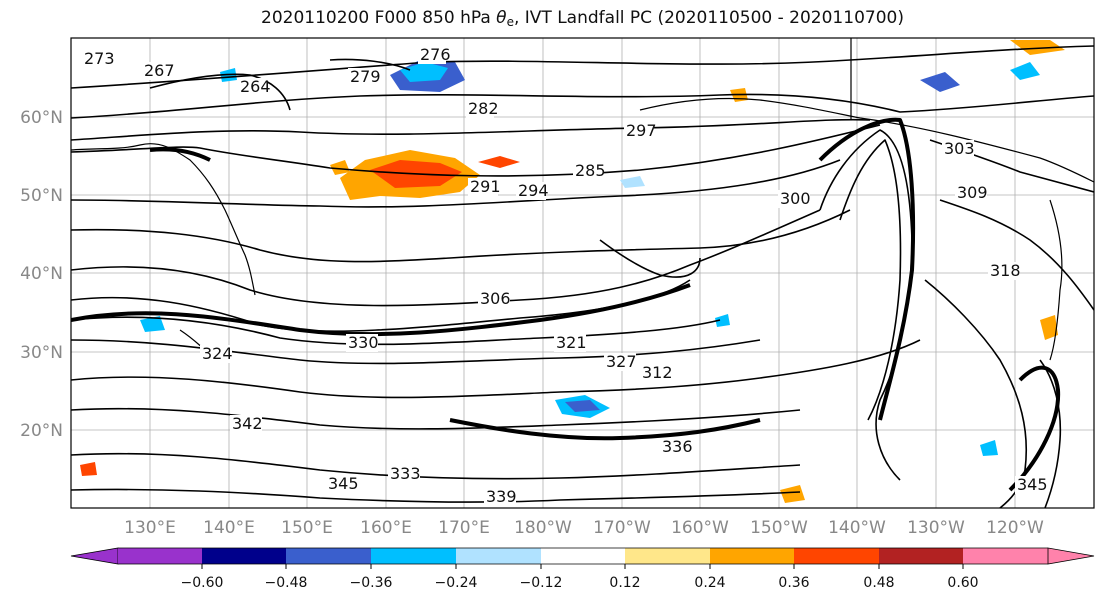  What do you see at coordinates (590, 170) in the screenshot?
I see `contour-label-285: 285` at bounding box center [590, 170].